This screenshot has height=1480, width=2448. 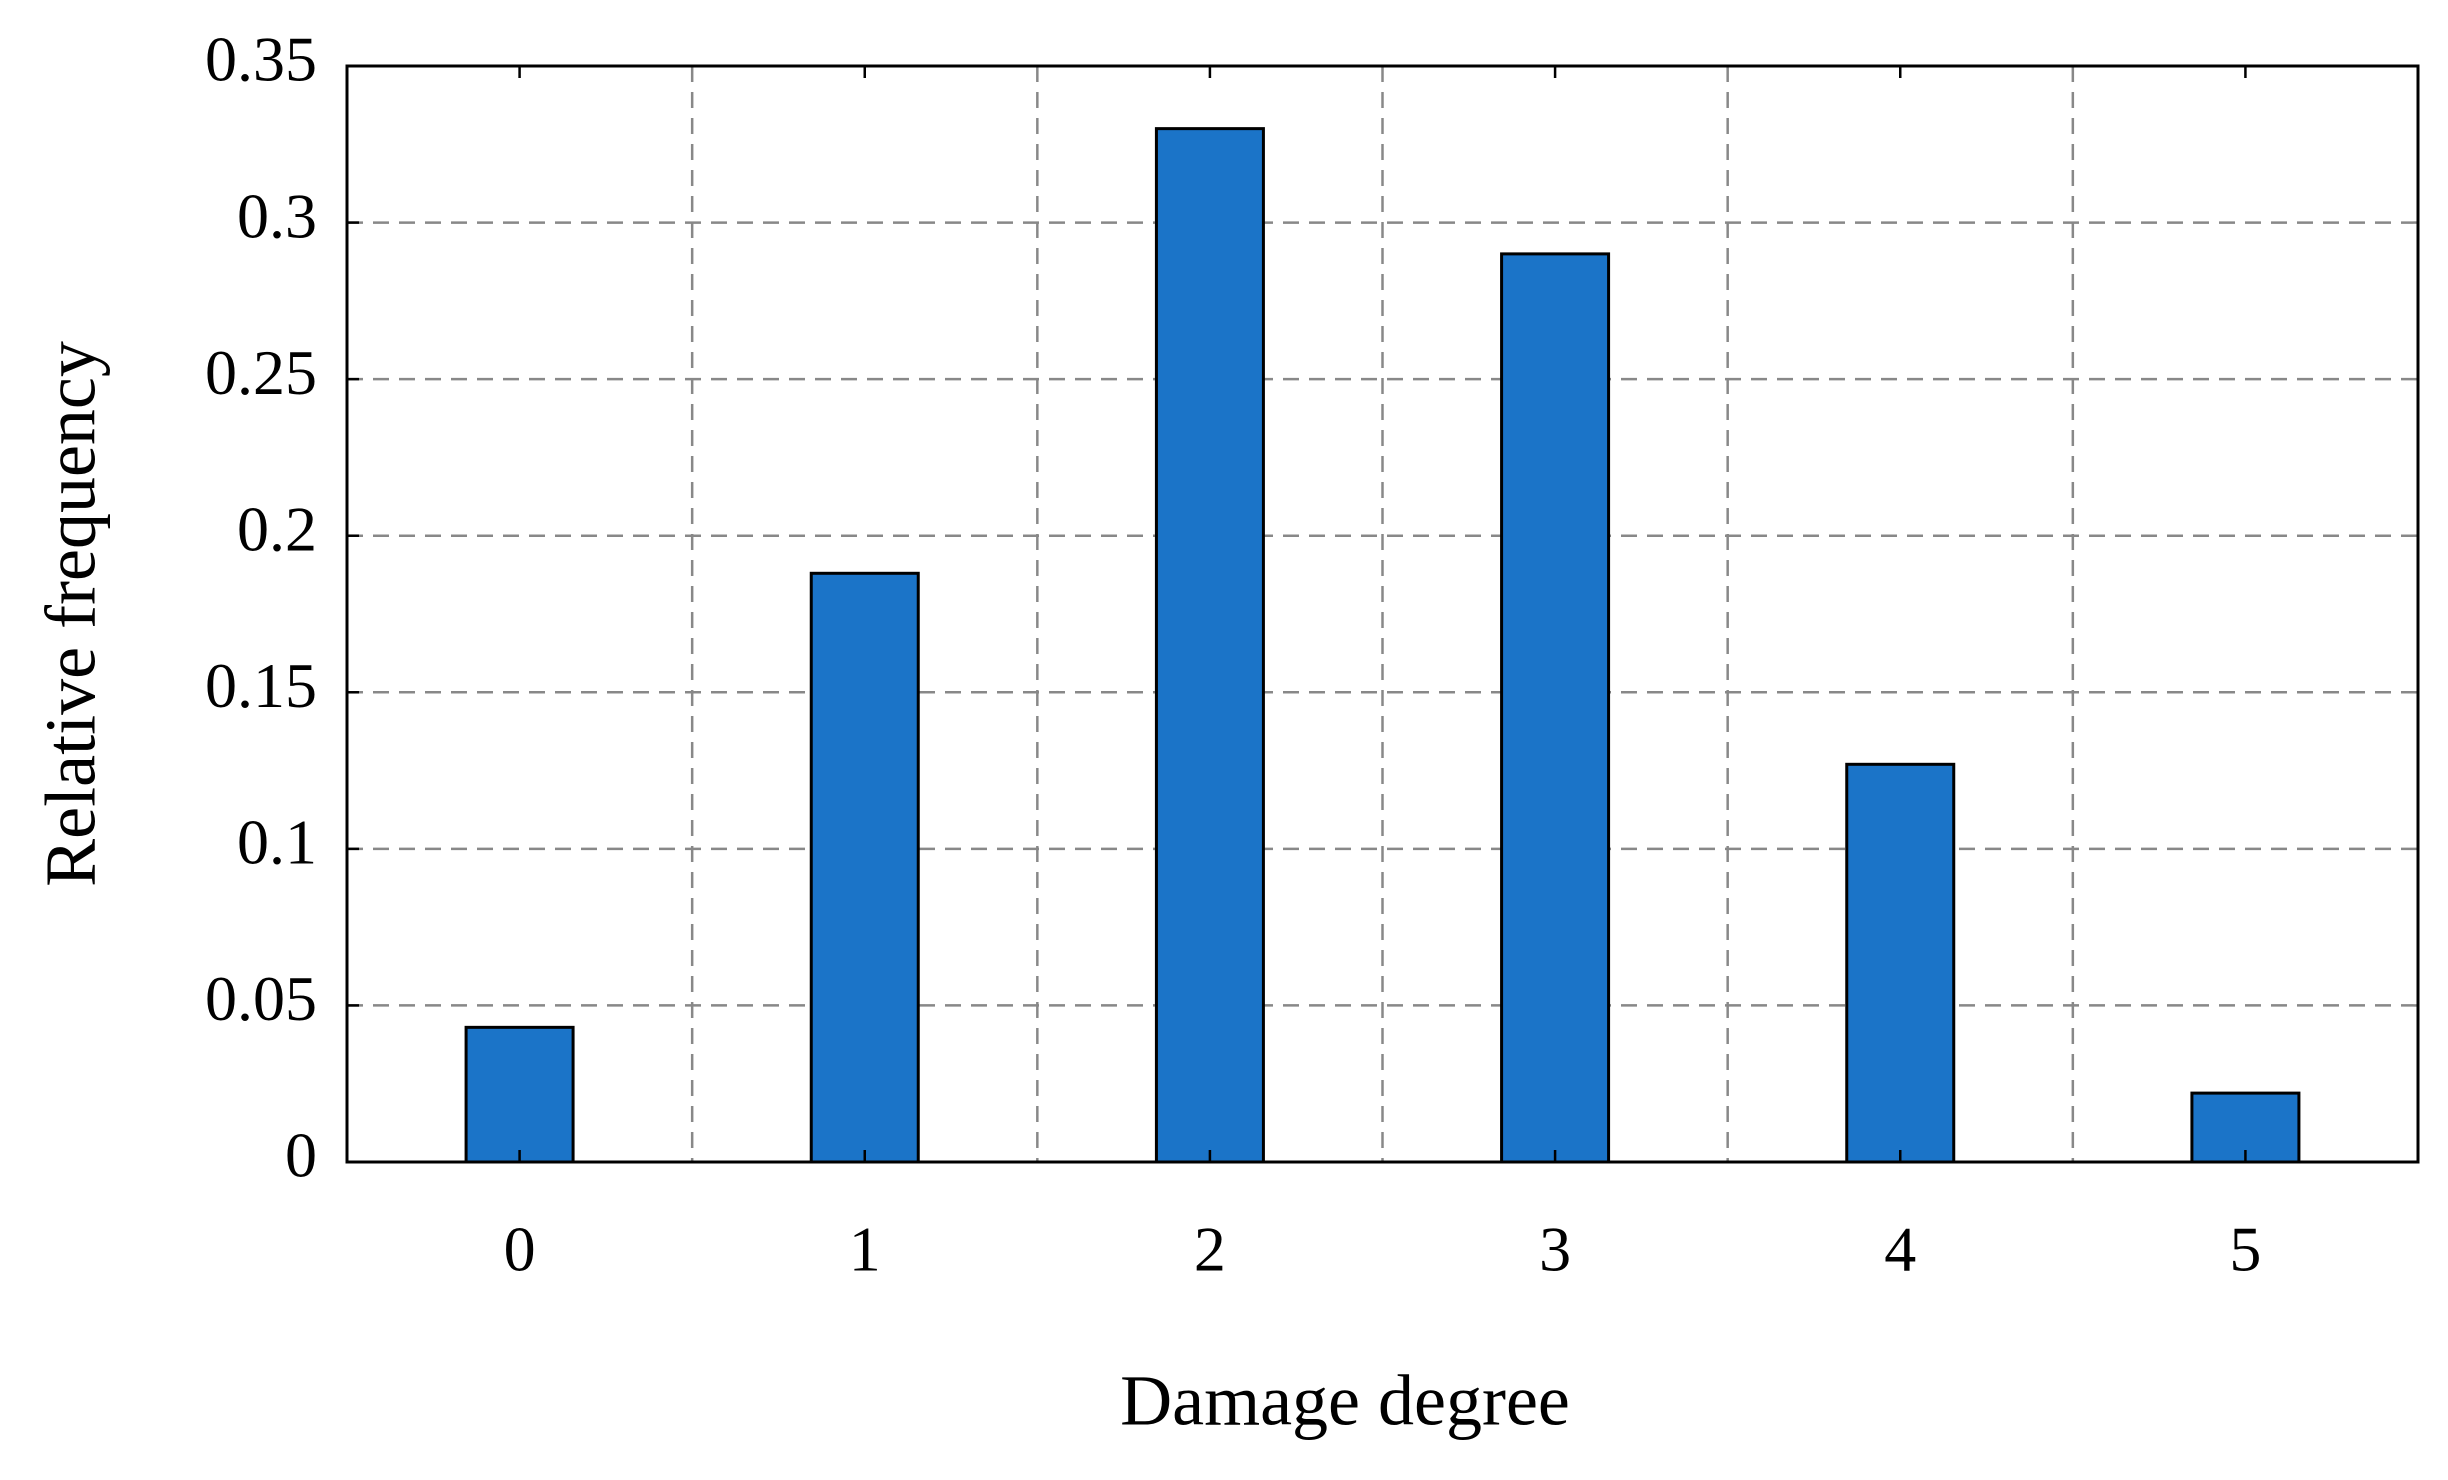 I want to click on y-tick-label: 0.05, so click(x=261, y=998).